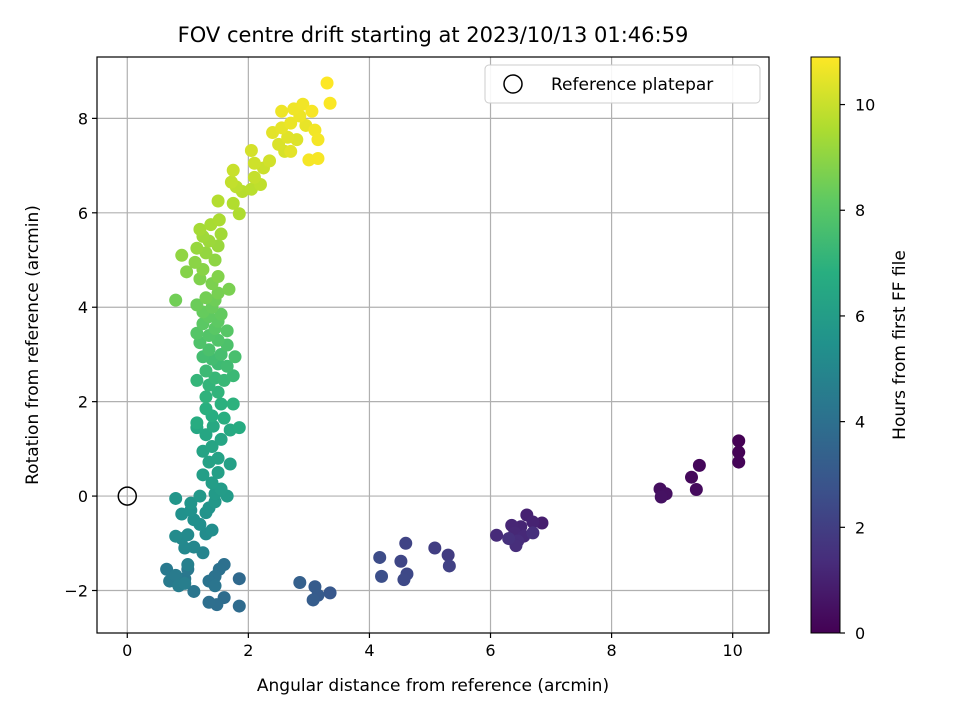  I want to click on y-tick-label: 6, so click(83, 213).